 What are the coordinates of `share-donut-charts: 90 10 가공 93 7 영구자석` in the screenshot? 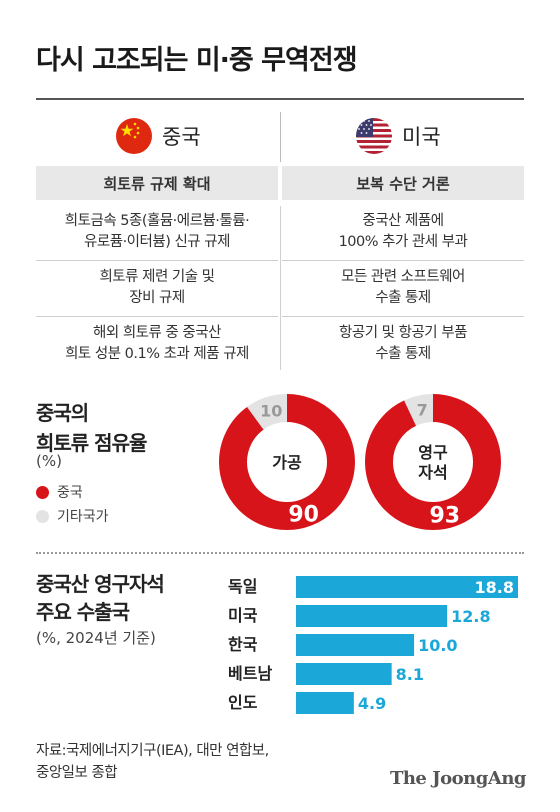 It's located at (360, 461).